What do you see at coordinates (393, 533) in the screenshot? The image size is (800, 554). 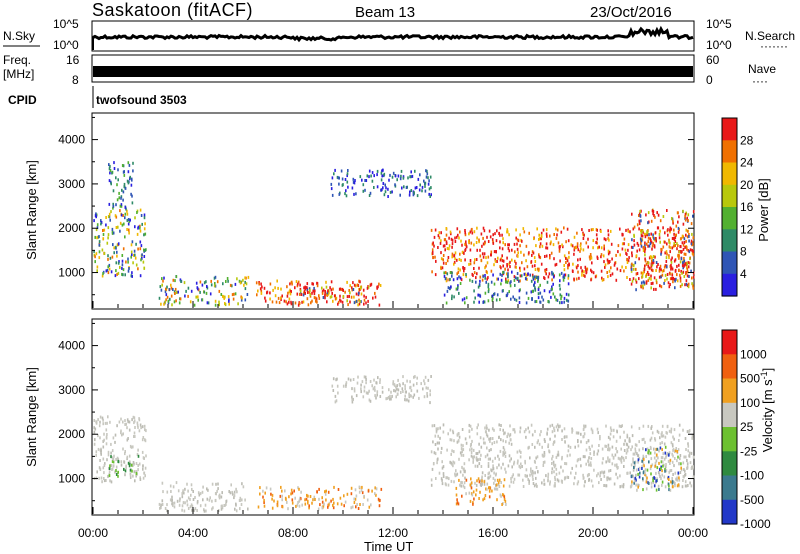 I see `x-tick-label: 12:00` at bounding box center [393, 533].